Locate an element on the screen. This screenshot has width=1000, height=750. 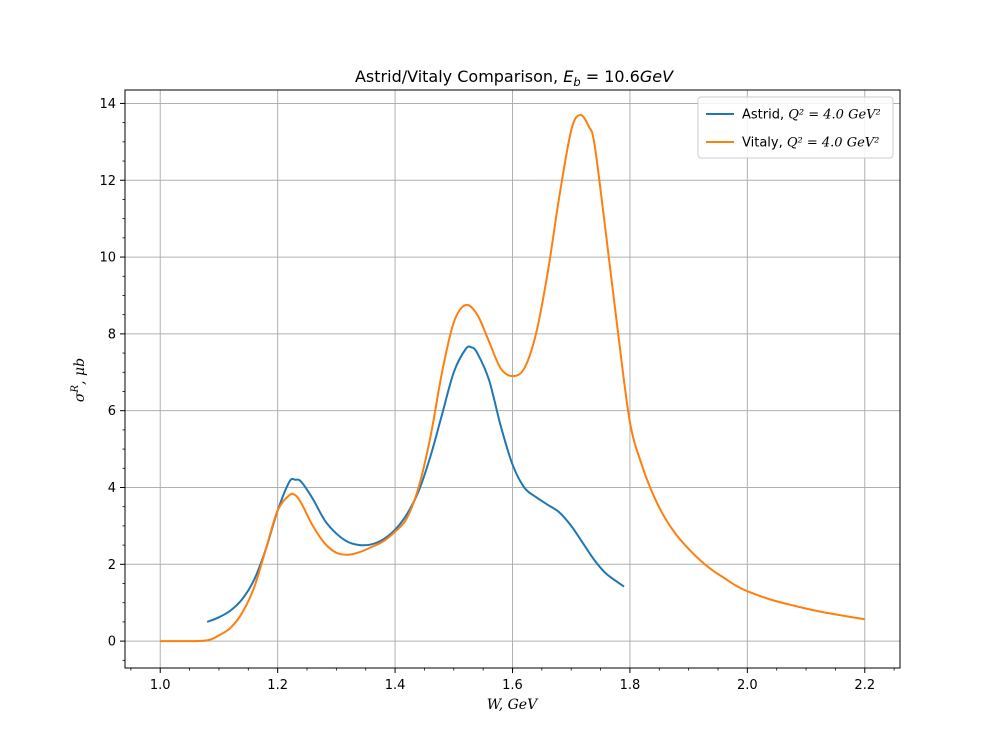
y-tick-label: 0 is located at coordinates (112, 642).